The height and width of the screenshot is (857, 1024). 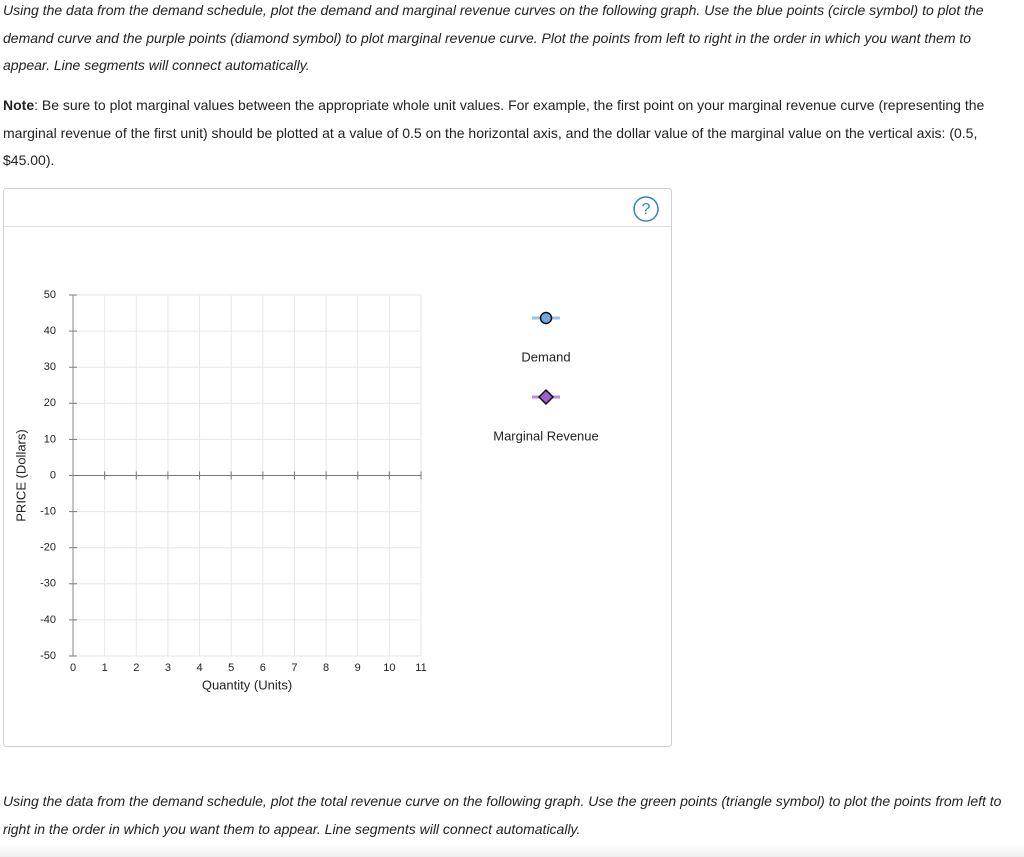 What do you see at coordinates (48, 620) in the screenshot?
I see `y-tick-label: -40` at bounding box center [48, 620].